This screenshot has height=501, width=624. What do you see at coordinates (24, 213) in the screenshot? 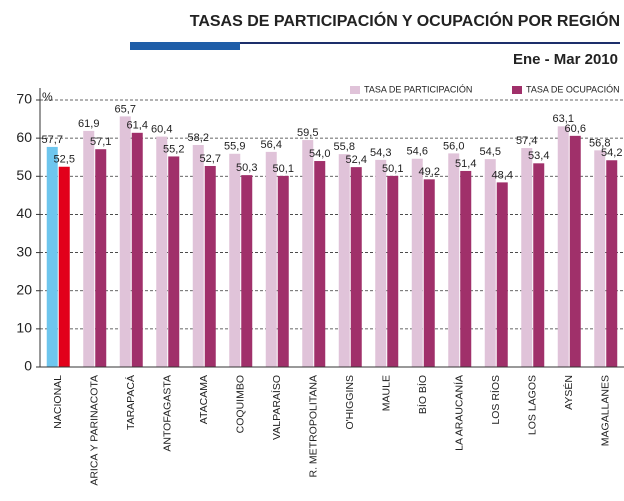
I see `y-tick-label: 40` at bounding box center [24, 213].